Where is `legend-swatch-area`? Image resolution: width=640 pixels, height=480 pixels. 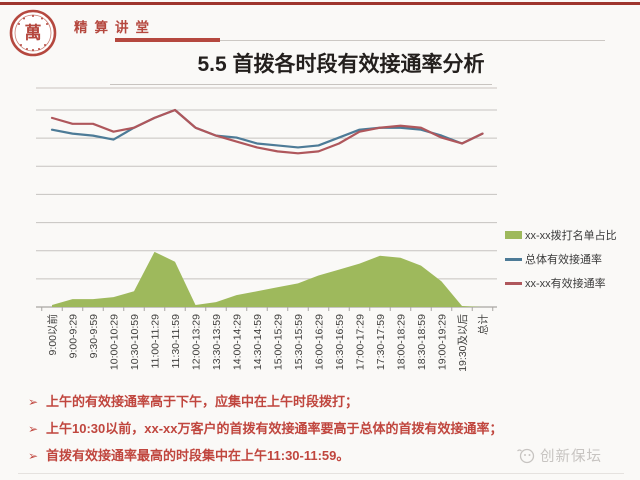
legend-swatch-area is located at coordinates (513, 235).